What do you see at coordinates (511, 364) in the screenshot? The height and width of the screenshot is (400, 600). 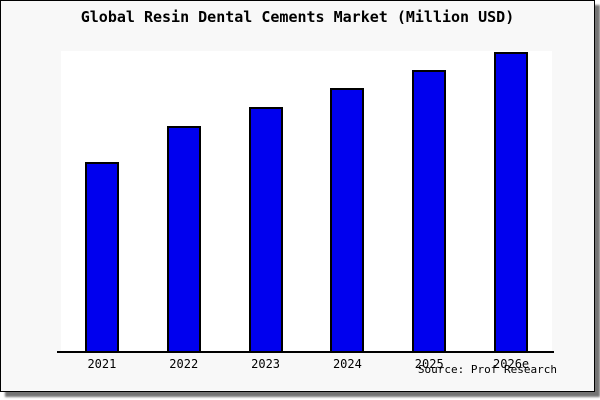 I see `x-tick-label: 2026e` at bounding box center [511, 364].